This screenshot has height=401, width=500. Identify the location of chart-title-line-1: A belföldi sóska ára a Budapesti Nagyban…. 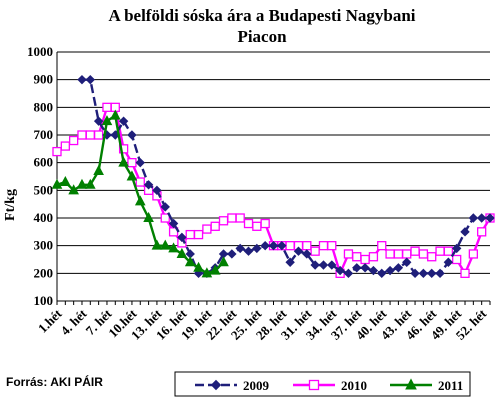
(261, 15).